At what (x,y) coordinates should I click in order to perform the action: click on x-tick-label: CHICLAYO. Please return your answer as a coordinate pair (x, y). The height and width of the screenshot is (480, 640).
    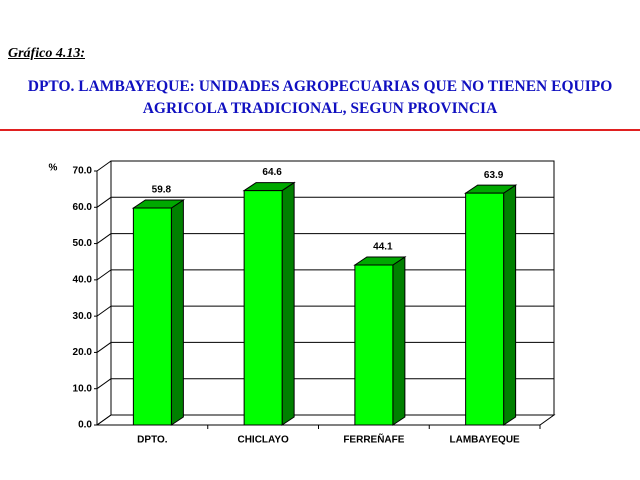
    Looking at the image, I should click on (263, 440).